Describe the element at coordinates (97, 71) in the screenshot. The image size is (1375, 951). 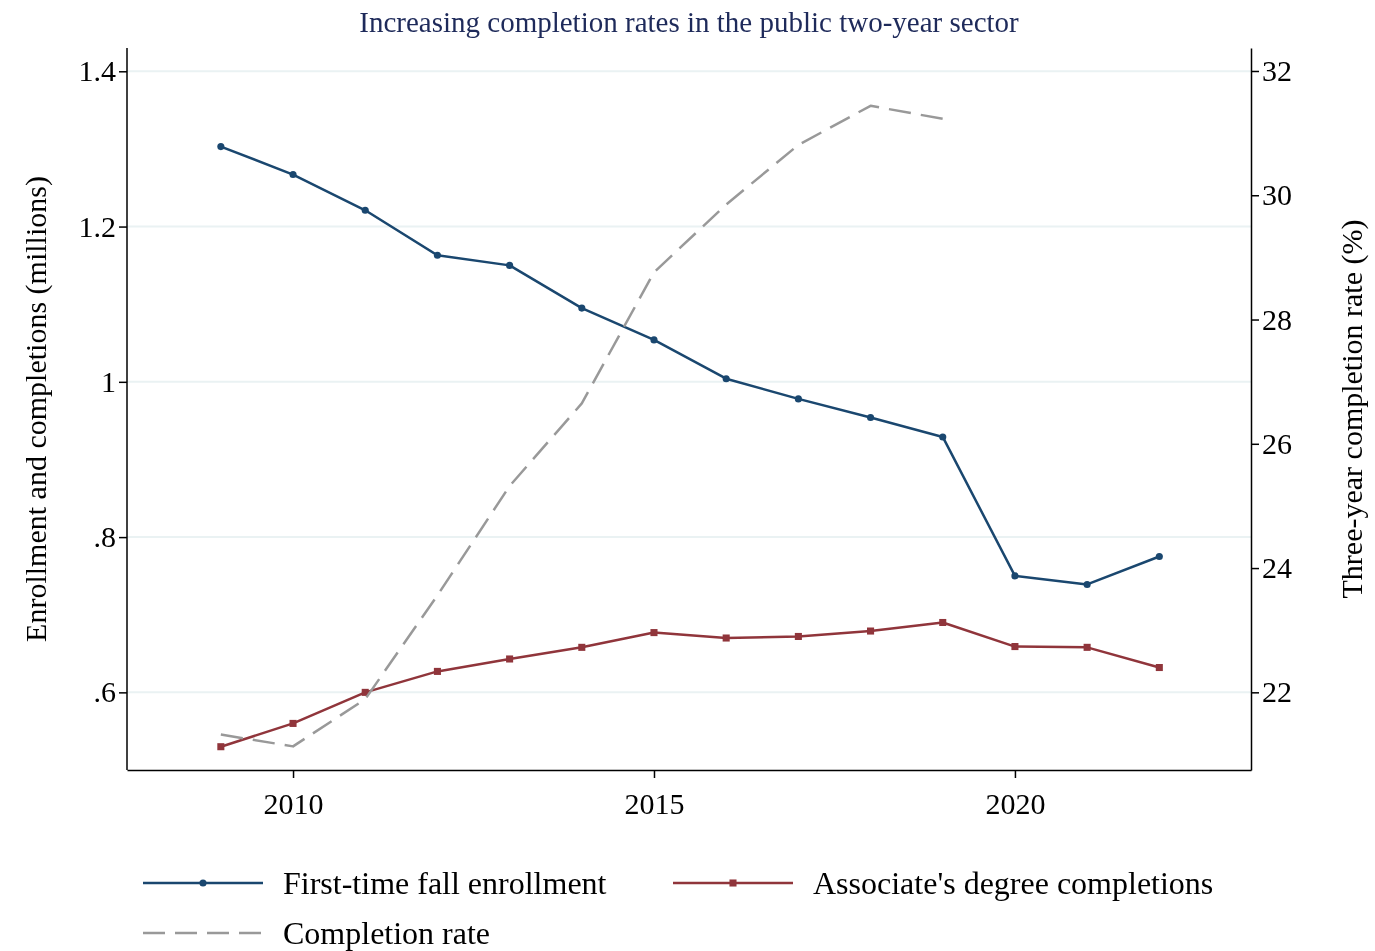
I see `y-tick-label: 1.4` at that location.